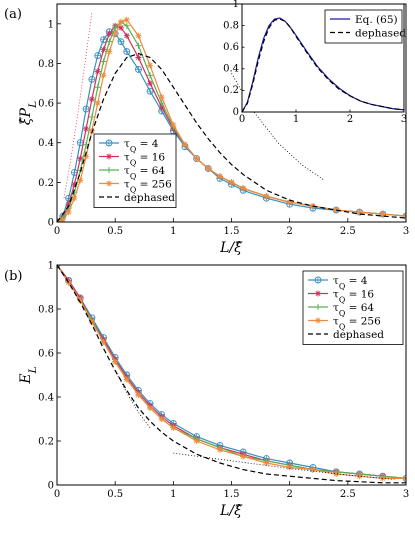 This screenshot has width=415, height=533. Describe the element at coordinates (284, 466) in the screenshot. I see `b-series-guide-6-line` at that location.